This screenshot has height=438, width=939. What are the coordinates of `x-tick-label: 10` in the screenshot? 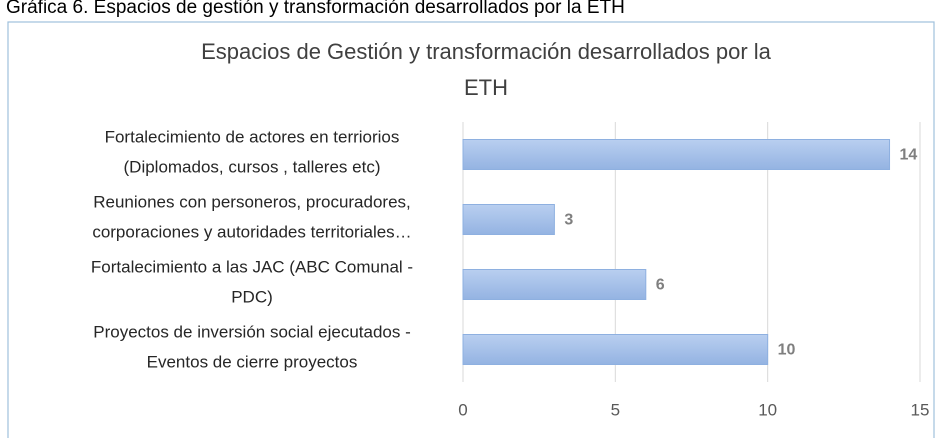 It's located at (767, 409).